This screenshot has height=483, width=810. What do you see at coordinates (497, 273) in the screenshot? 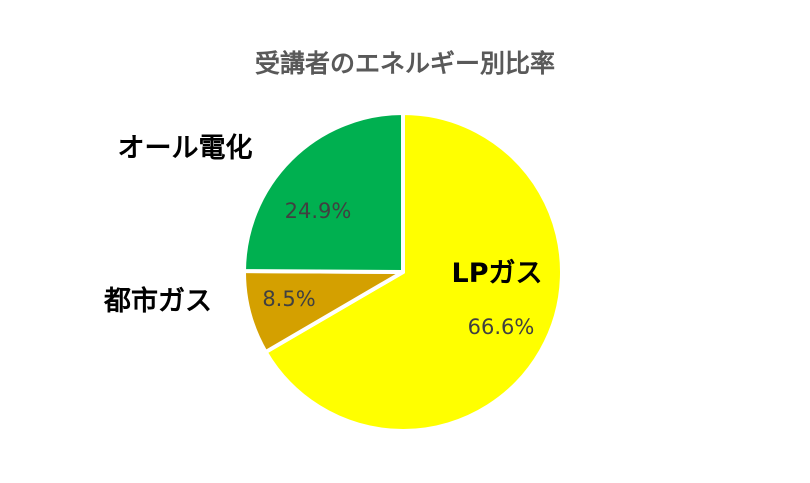
I see `category-label: LPガス` at bounding box center [497, 273].